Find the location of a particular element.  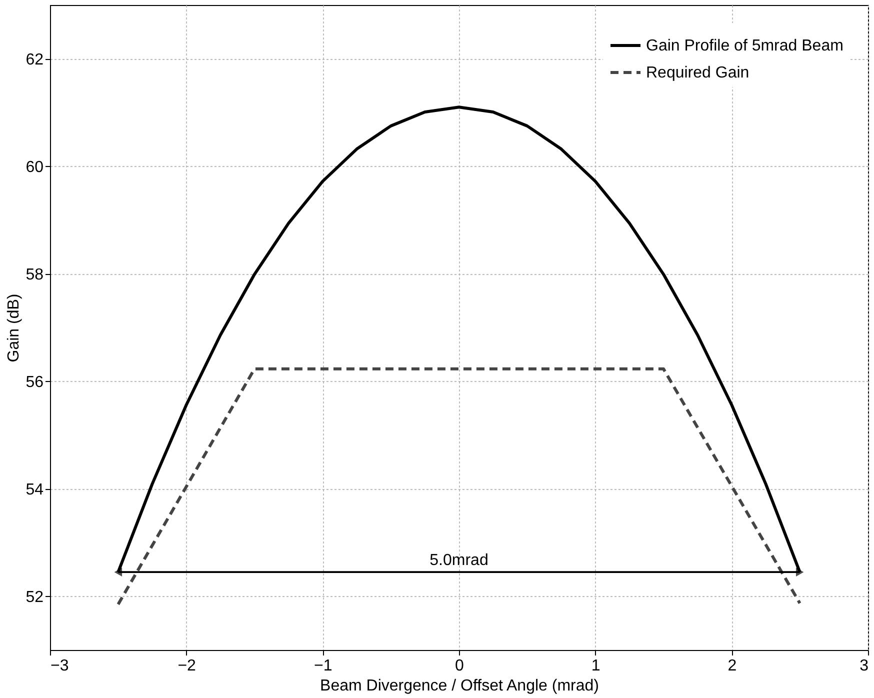

y-tick-label: 62 is located at coordinates (35, 59).